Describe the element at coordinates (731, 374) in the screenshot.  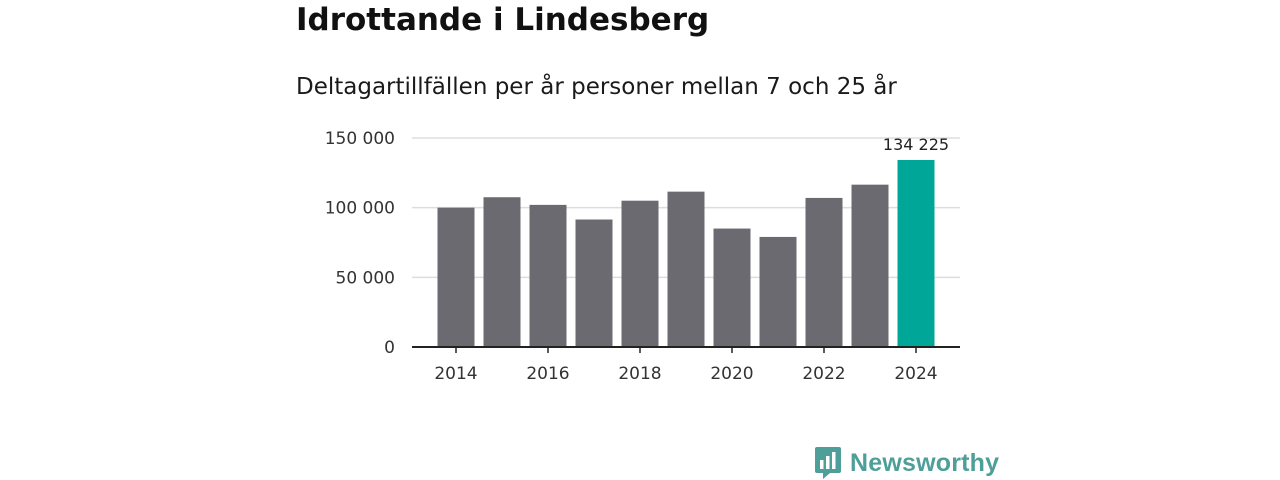
I see `x-tick-label: 2020` at that location.